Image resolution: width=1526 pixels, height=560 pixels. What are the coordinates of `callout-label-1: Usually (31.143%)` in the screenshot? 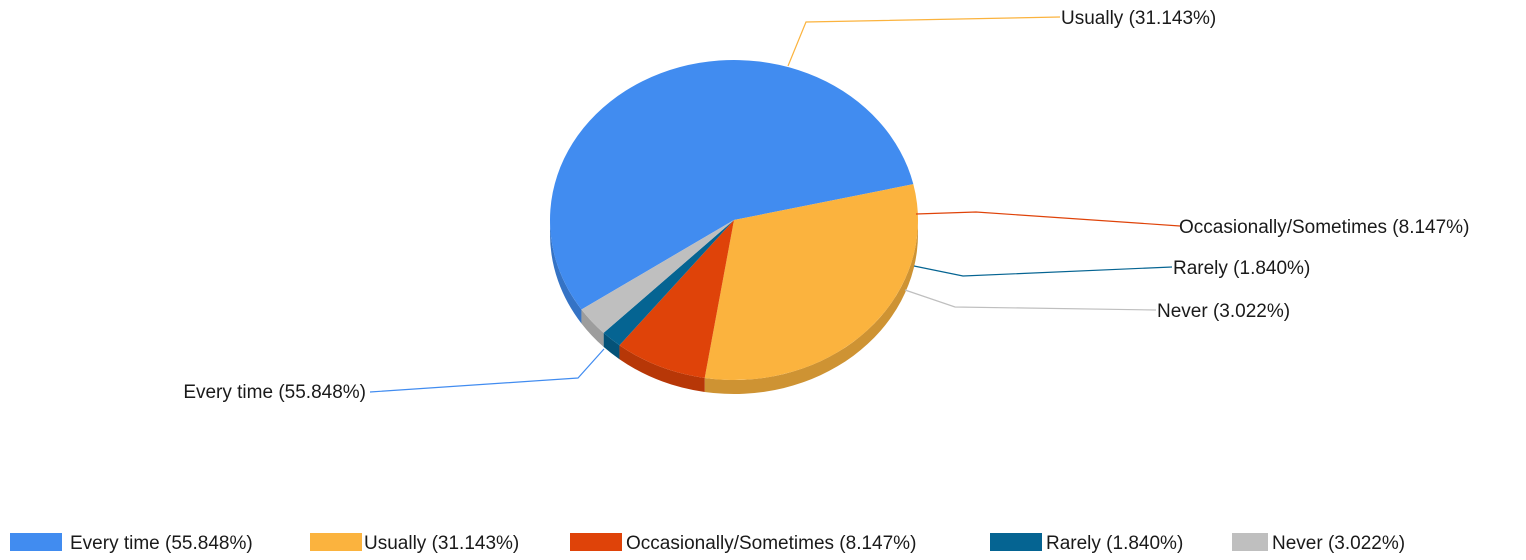 It's located at (1138, 18).